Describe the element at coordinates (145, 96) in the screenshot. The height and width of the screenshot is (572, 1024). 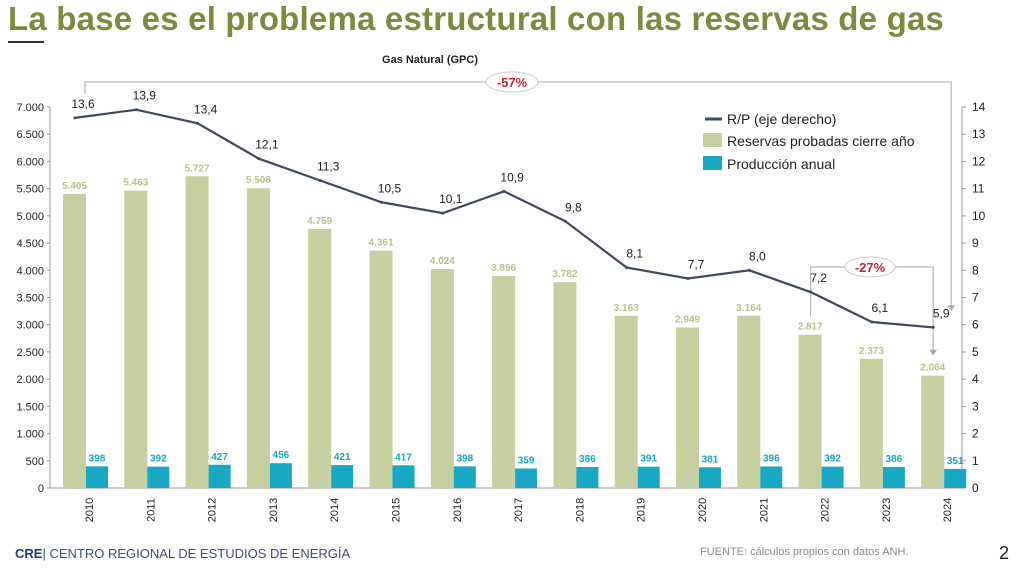
I see `rp-label: 13,9` at that location.